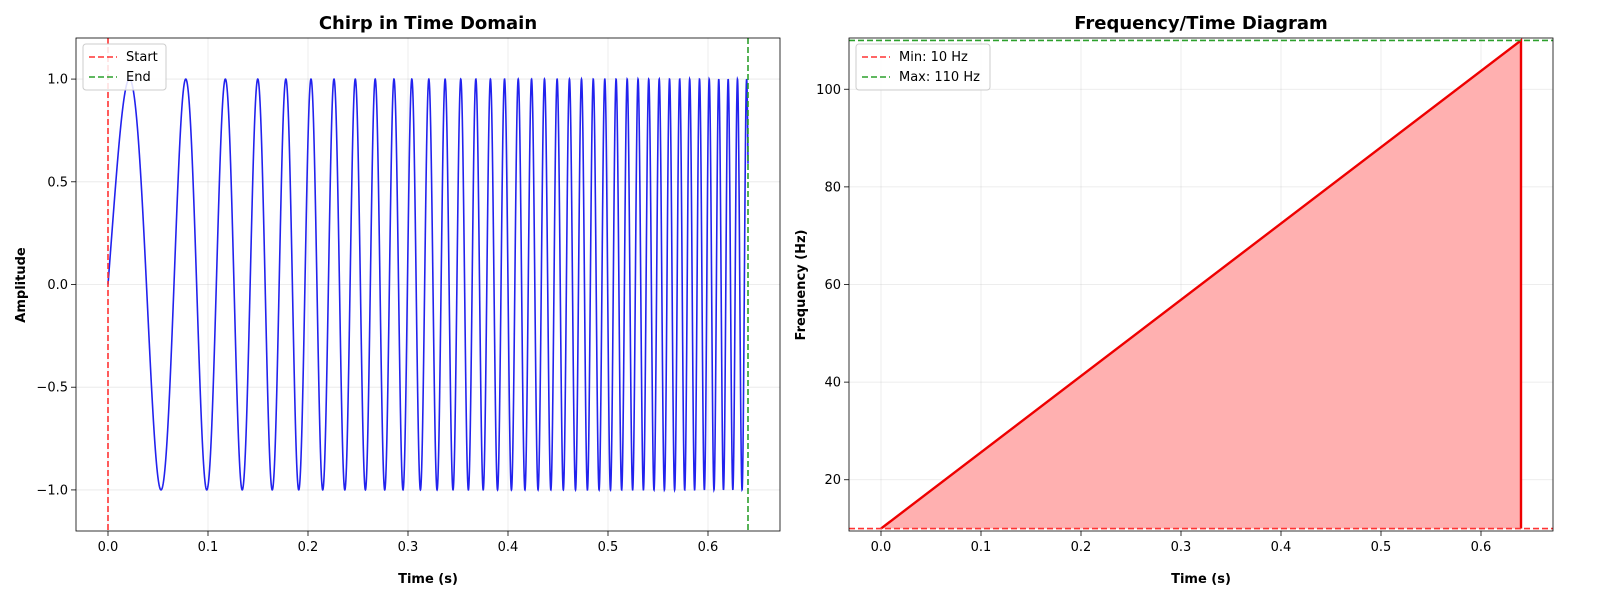  I want to click on y-tick-label: 0.0, so click(57, 285).